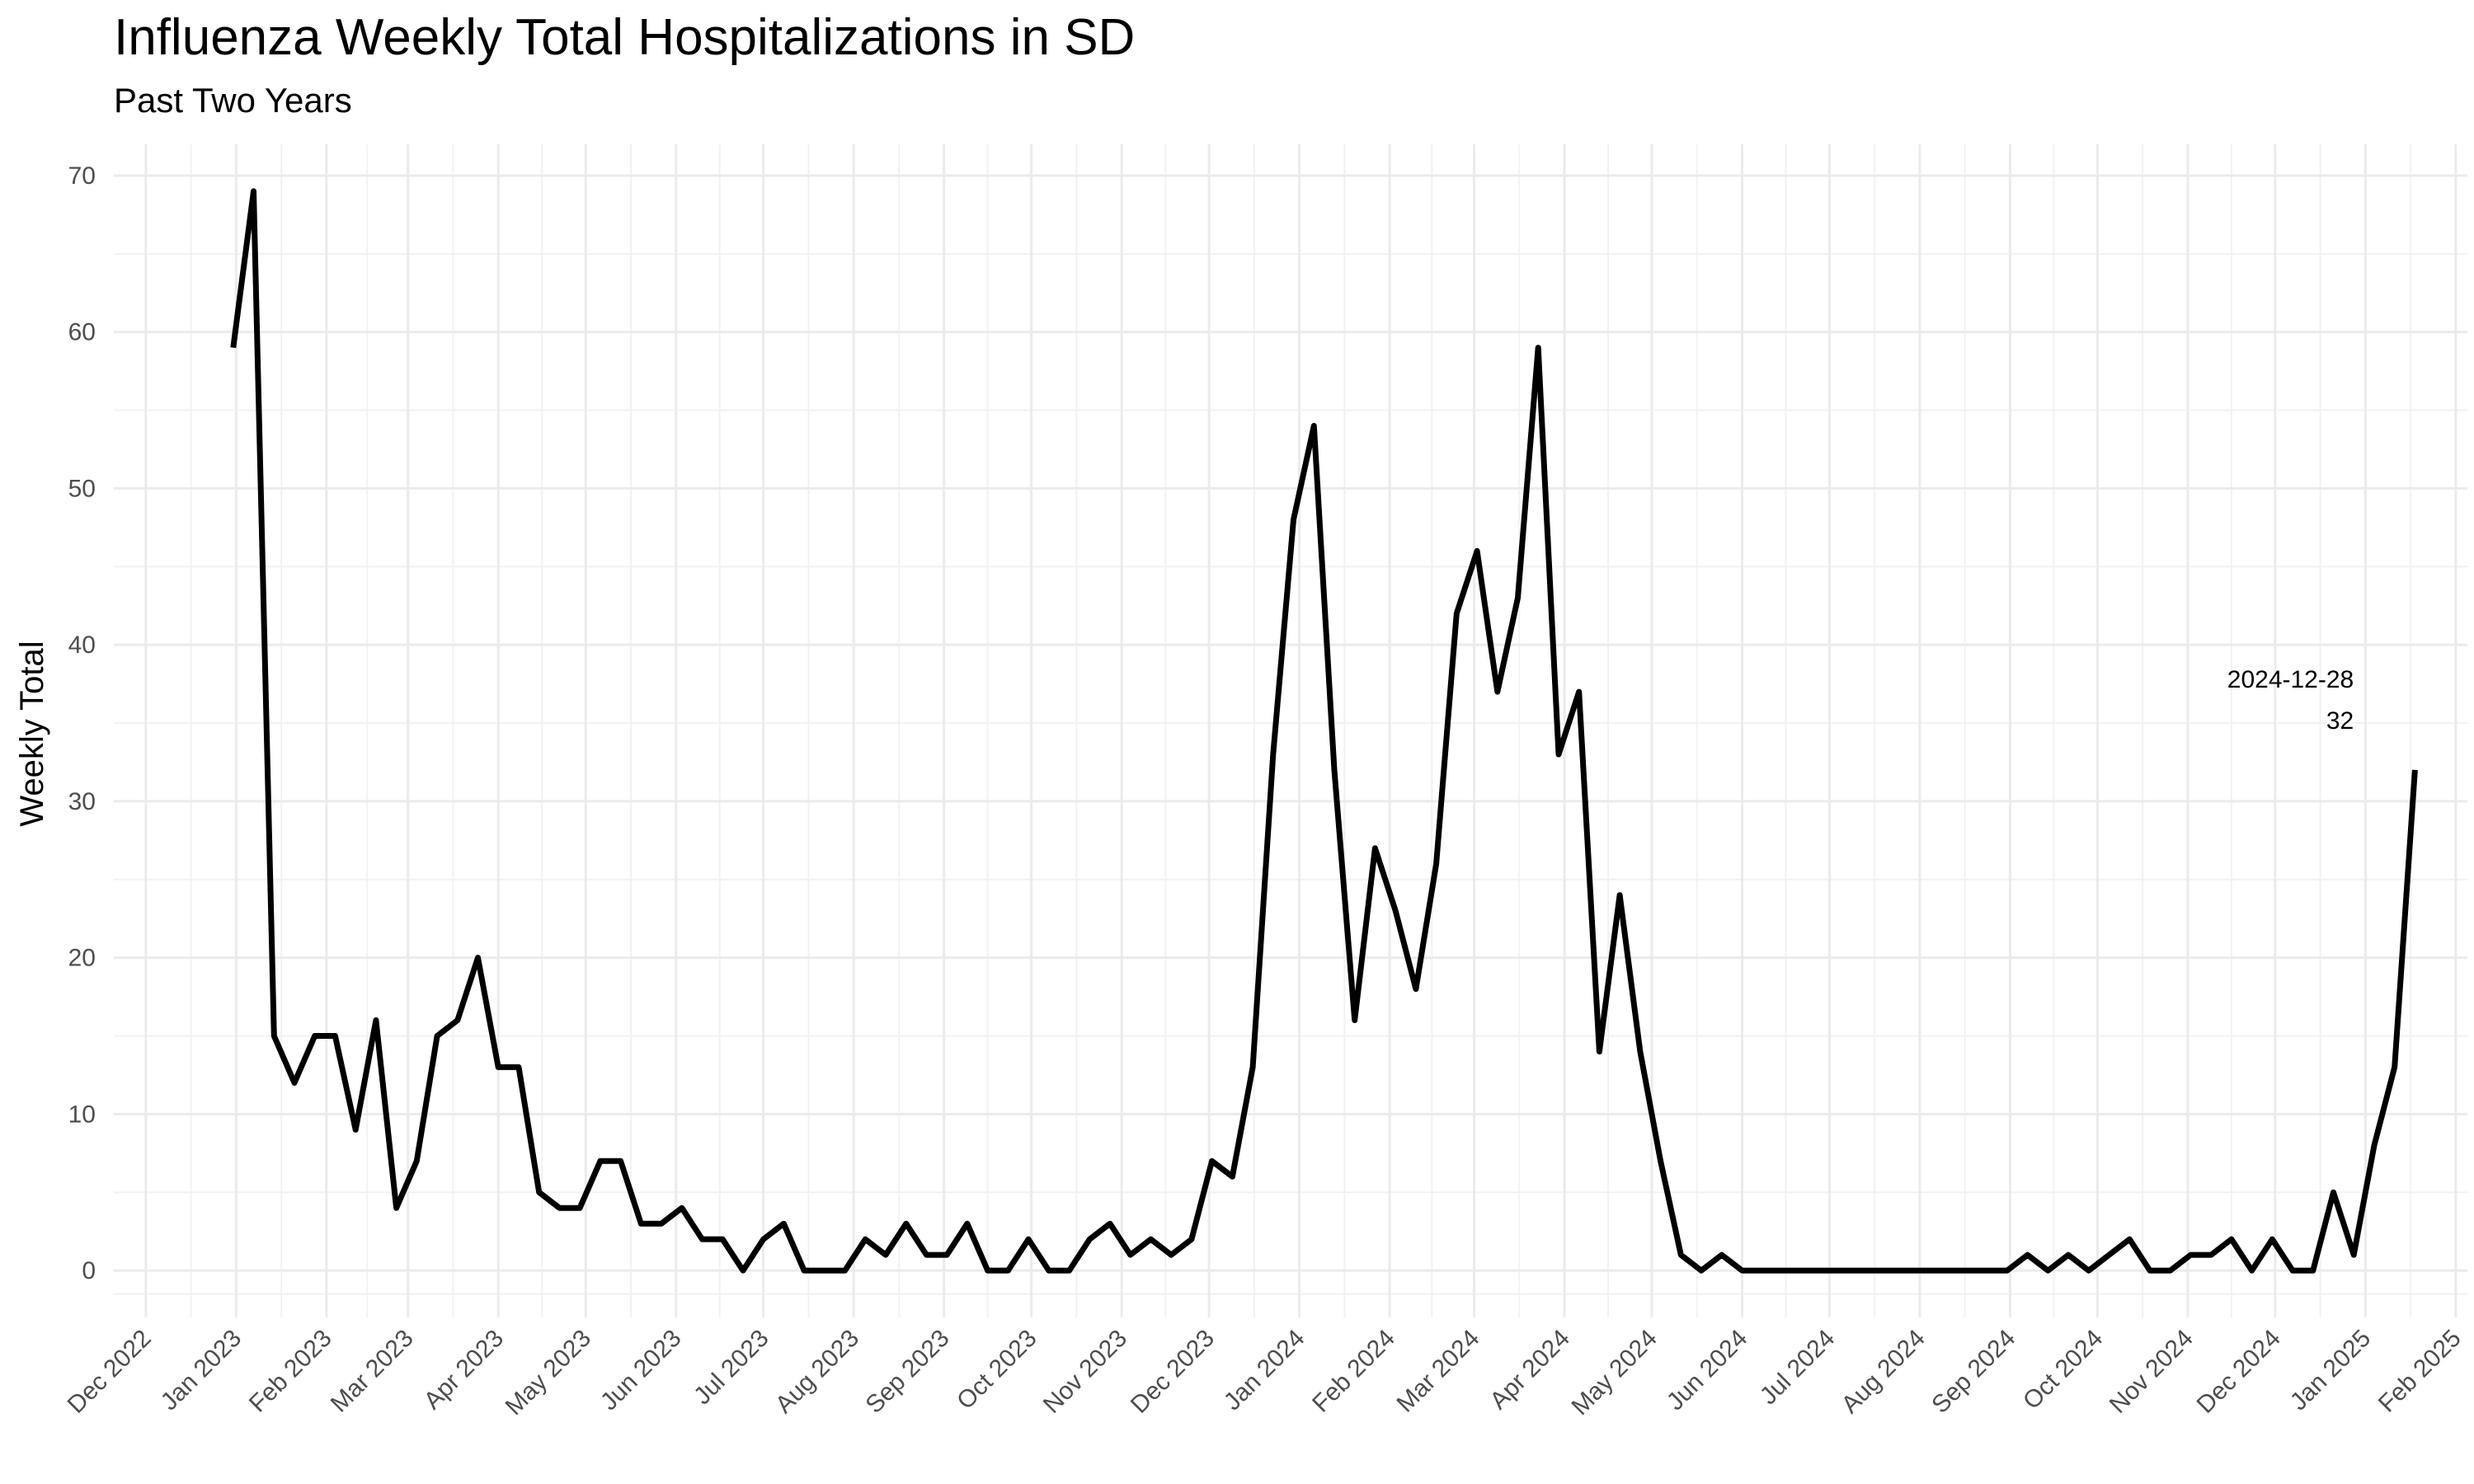  Describe the element at coordinates (817, 1372) in the screenshot. I see `x-tick-label: Aug 2023` at that location.